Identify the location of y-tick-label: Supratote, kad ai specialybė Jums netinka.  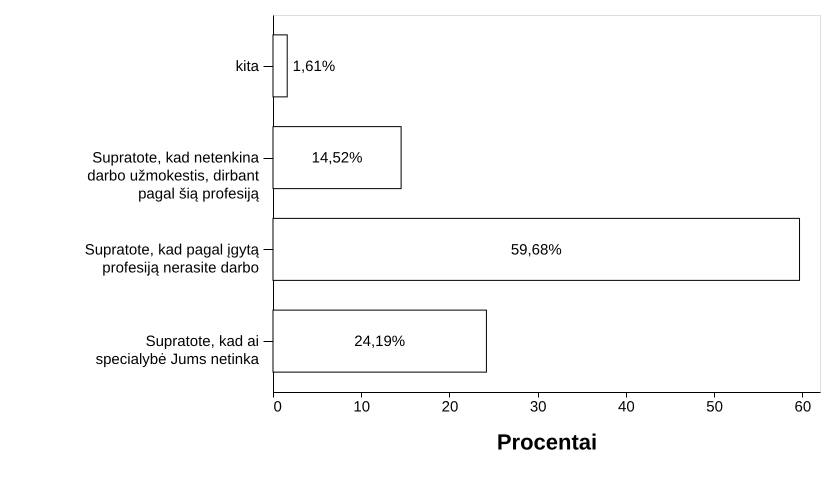
(178, 350).